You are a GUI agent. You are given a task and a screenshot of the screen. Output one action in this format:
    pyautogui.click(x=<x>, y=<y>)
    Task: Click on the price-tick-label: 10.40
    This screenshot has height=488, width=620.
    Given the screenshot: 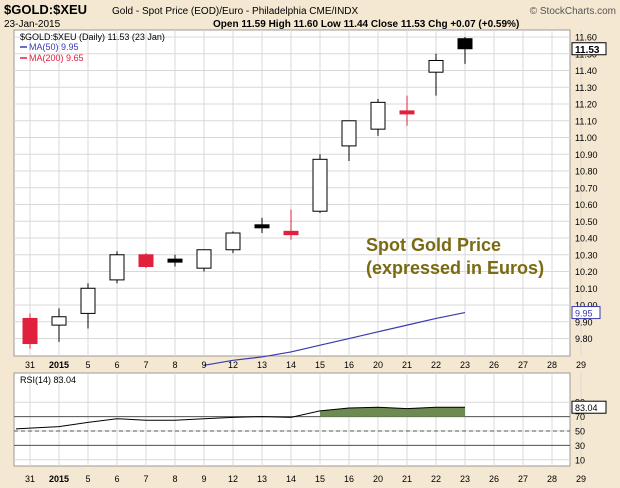 What is the action you would take?
    pyautogui.click(x=586, y=239)
    